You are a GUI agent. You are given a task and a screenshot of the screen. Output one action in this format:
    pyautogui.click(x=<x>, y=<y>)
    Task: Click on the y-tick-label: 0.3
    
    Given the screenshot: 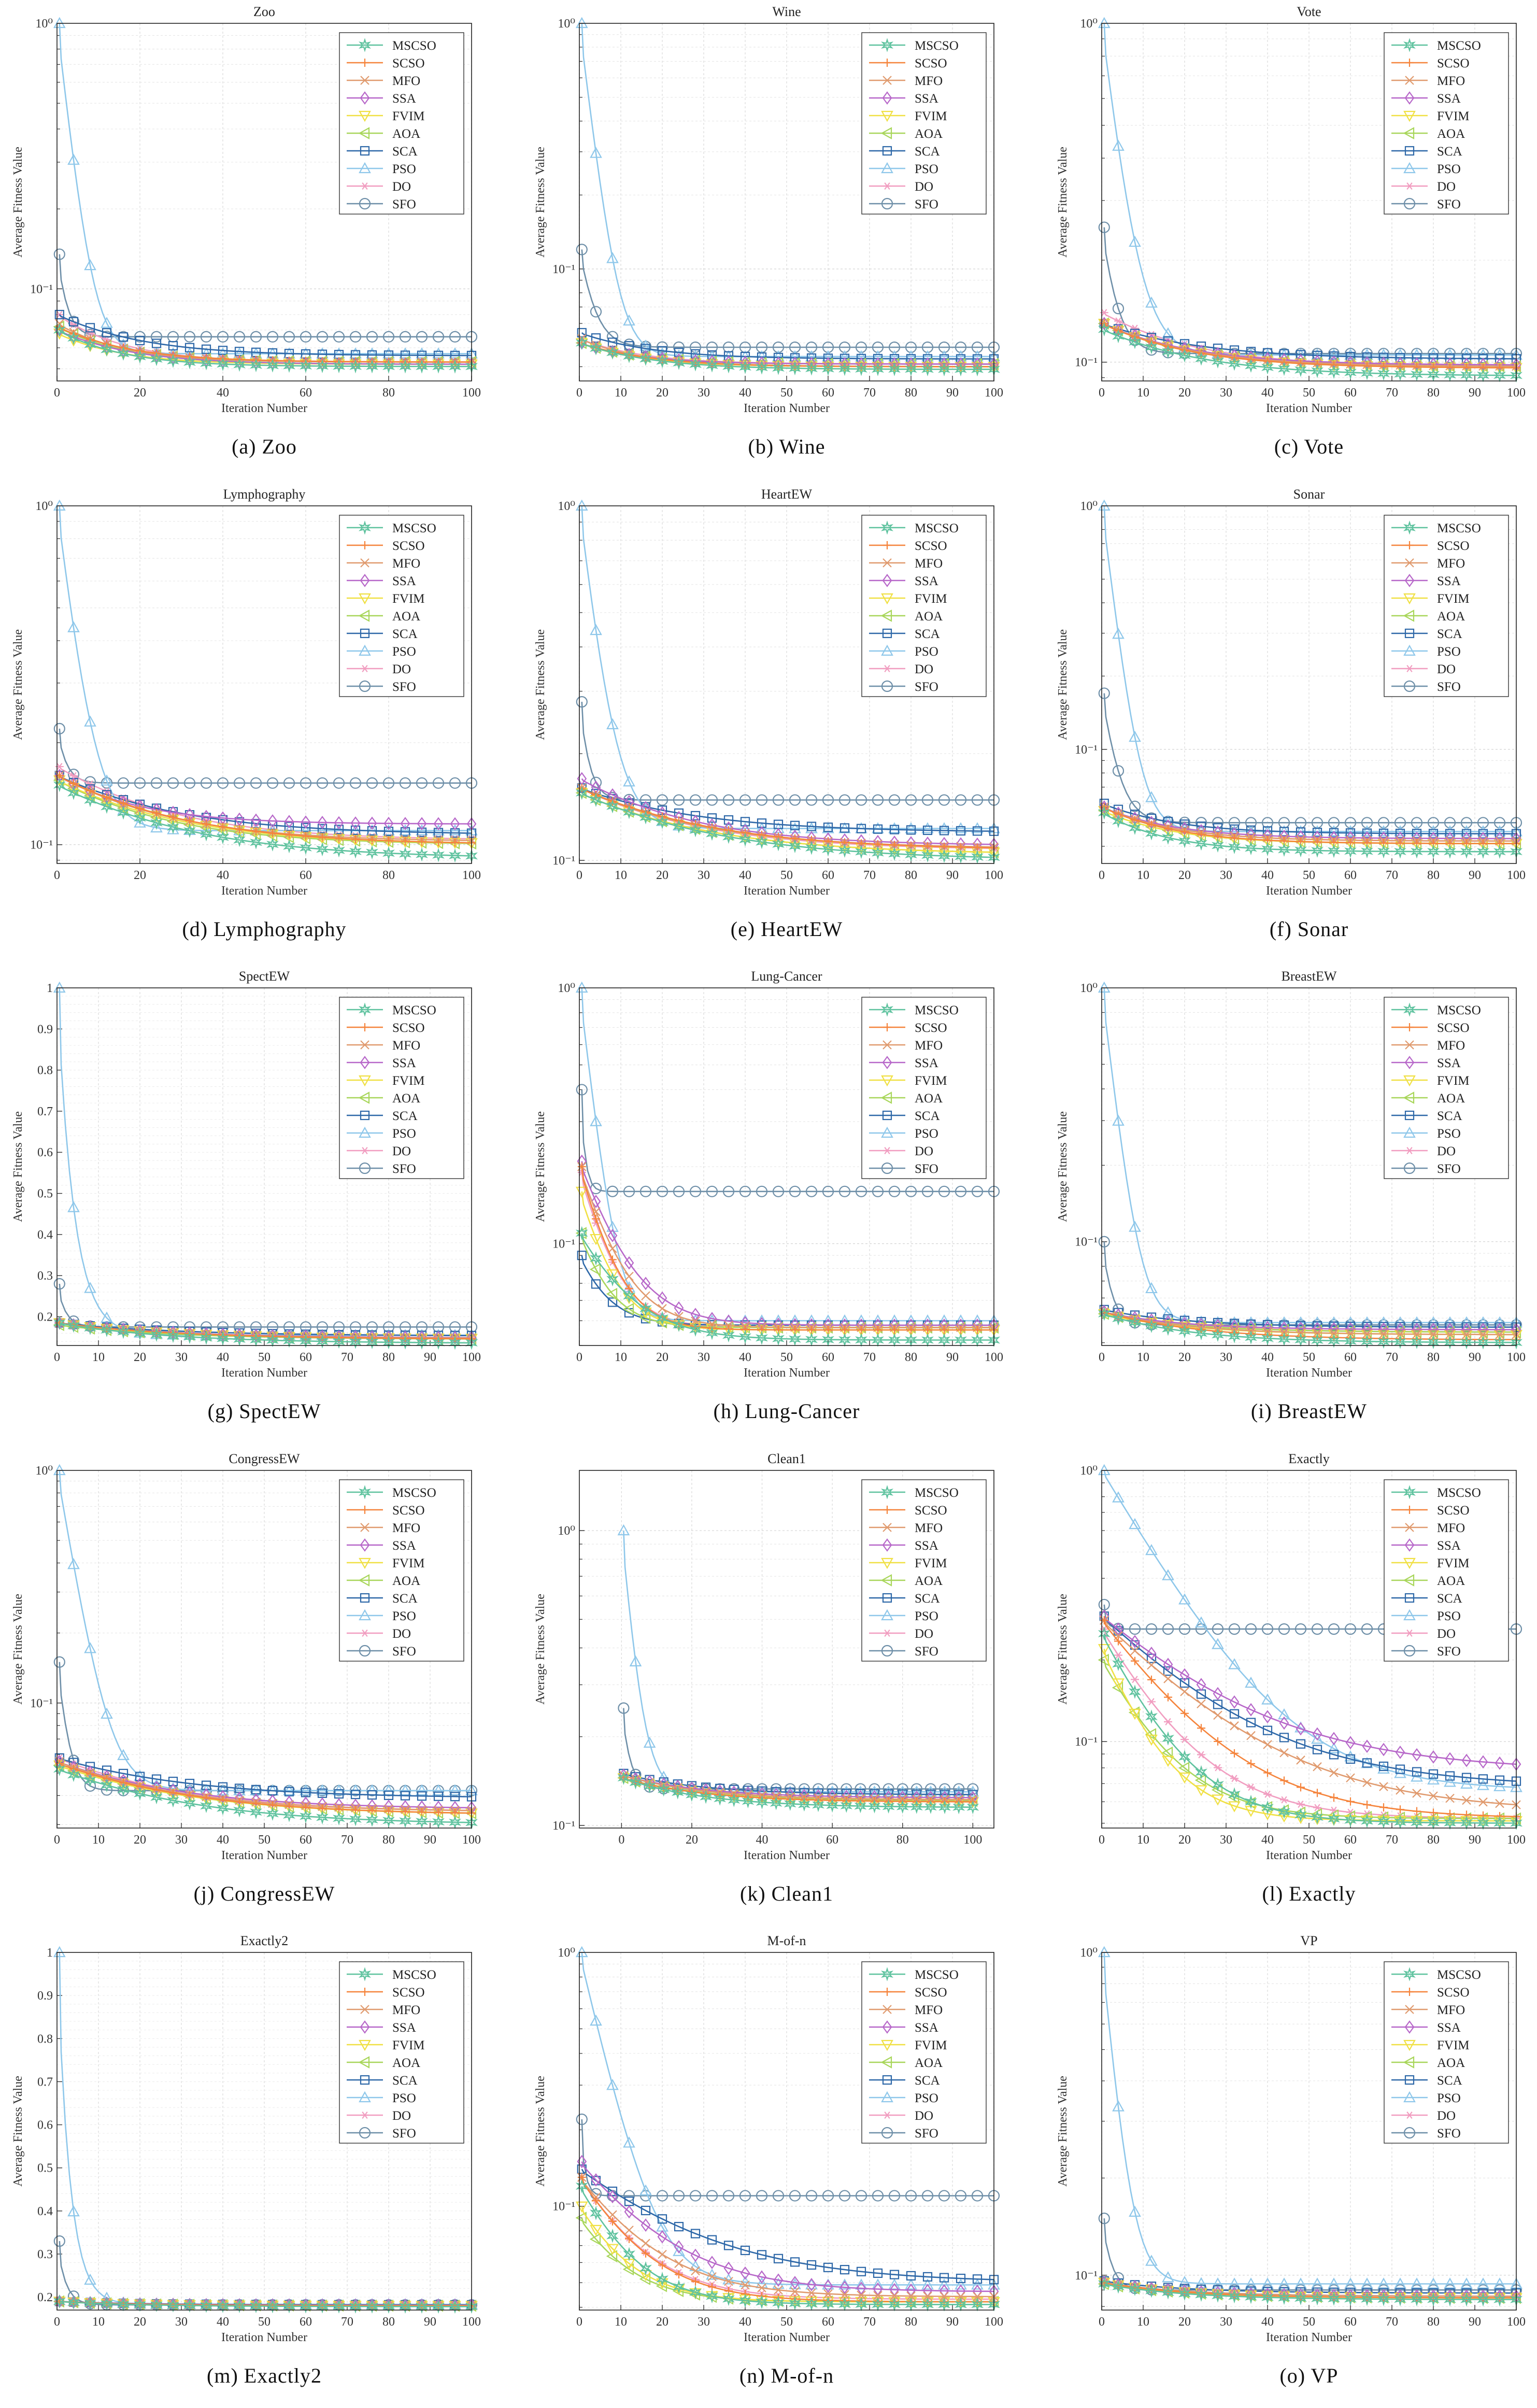 What is the action you would take?
    pyautogui.click(x=45, y=2255)
    